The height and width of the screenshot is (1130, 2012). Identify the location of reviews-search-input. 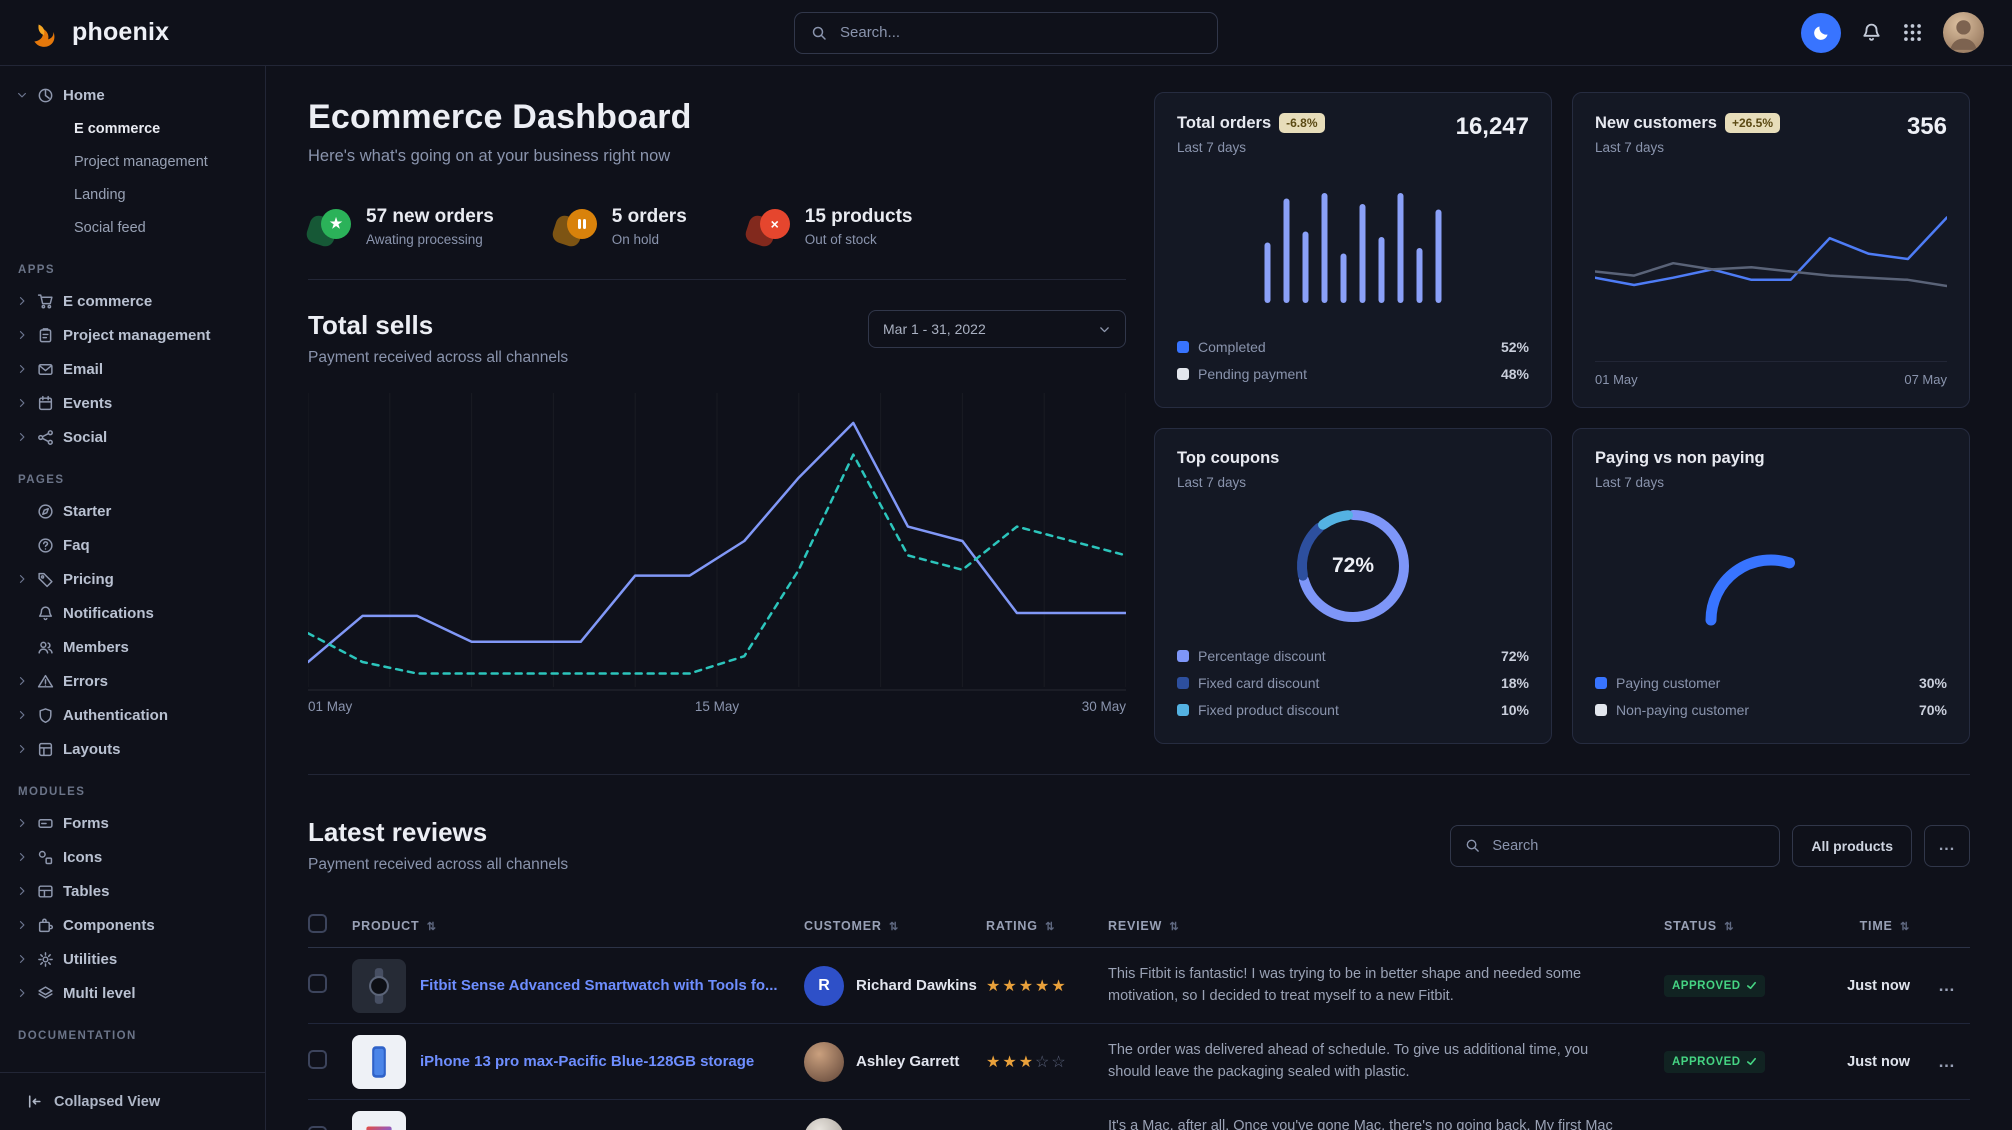
(1628, 845).